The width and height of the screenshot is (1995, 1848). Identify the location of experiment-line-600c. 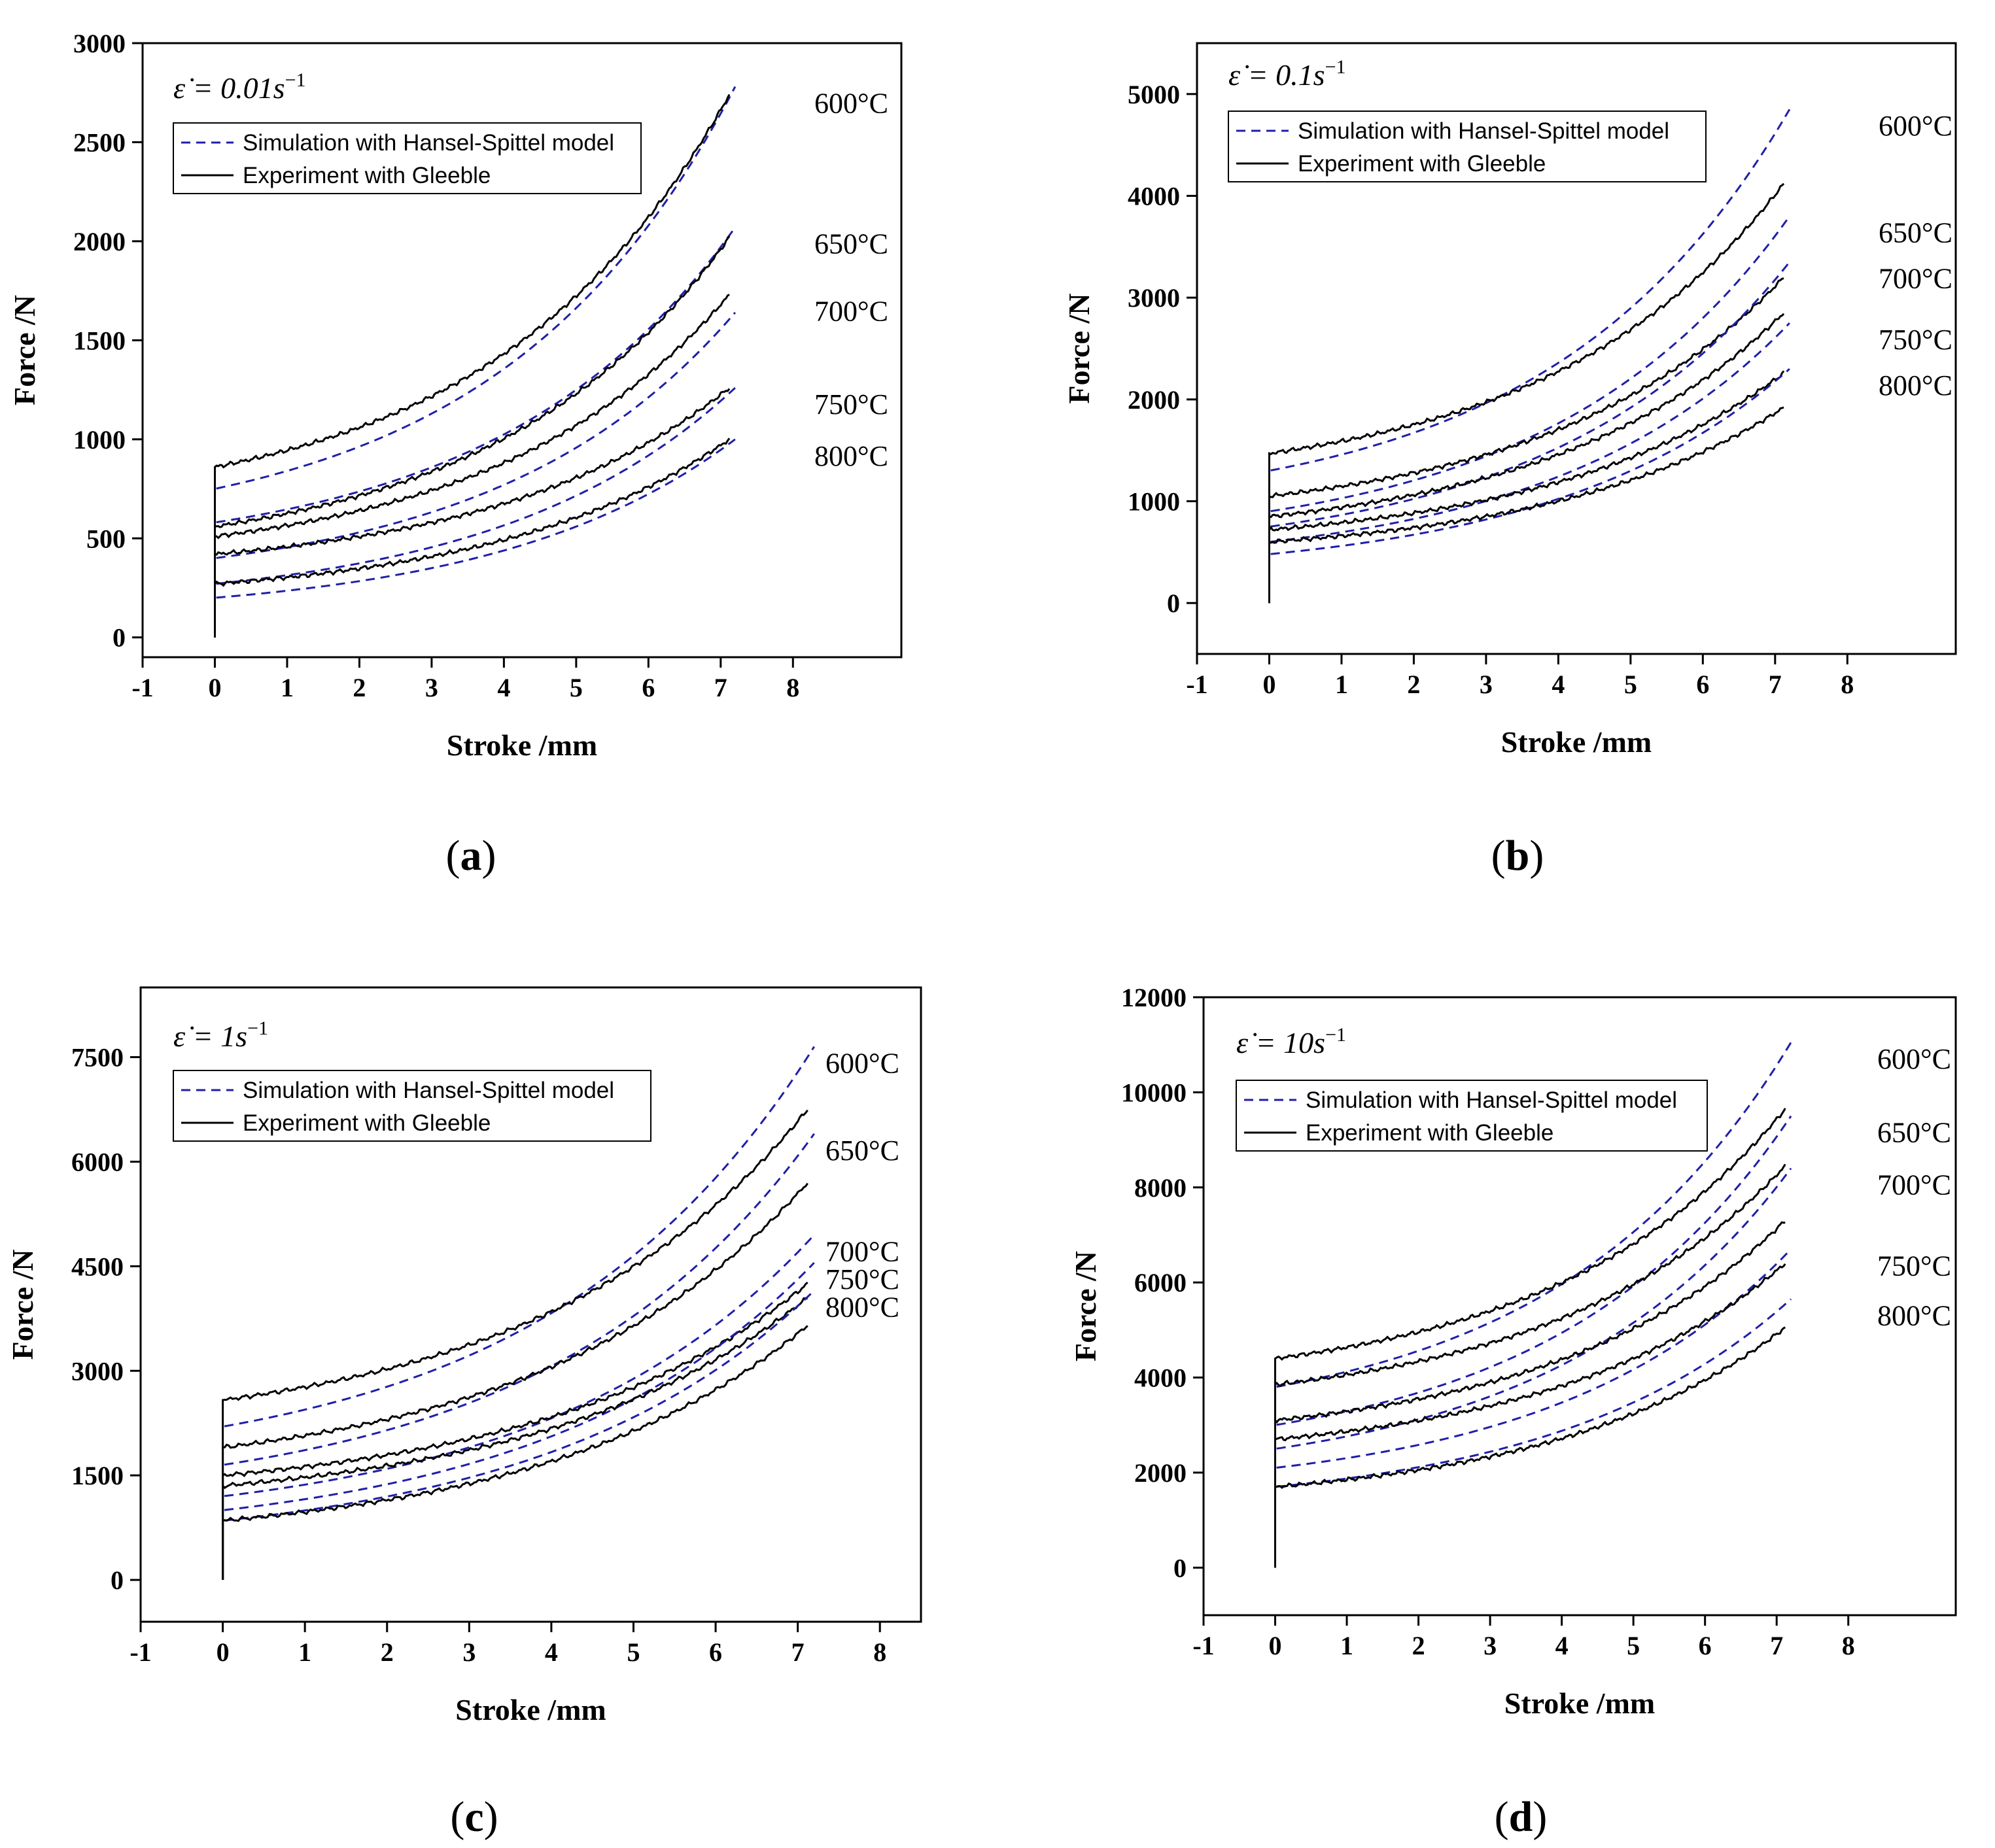
(1526, 393).